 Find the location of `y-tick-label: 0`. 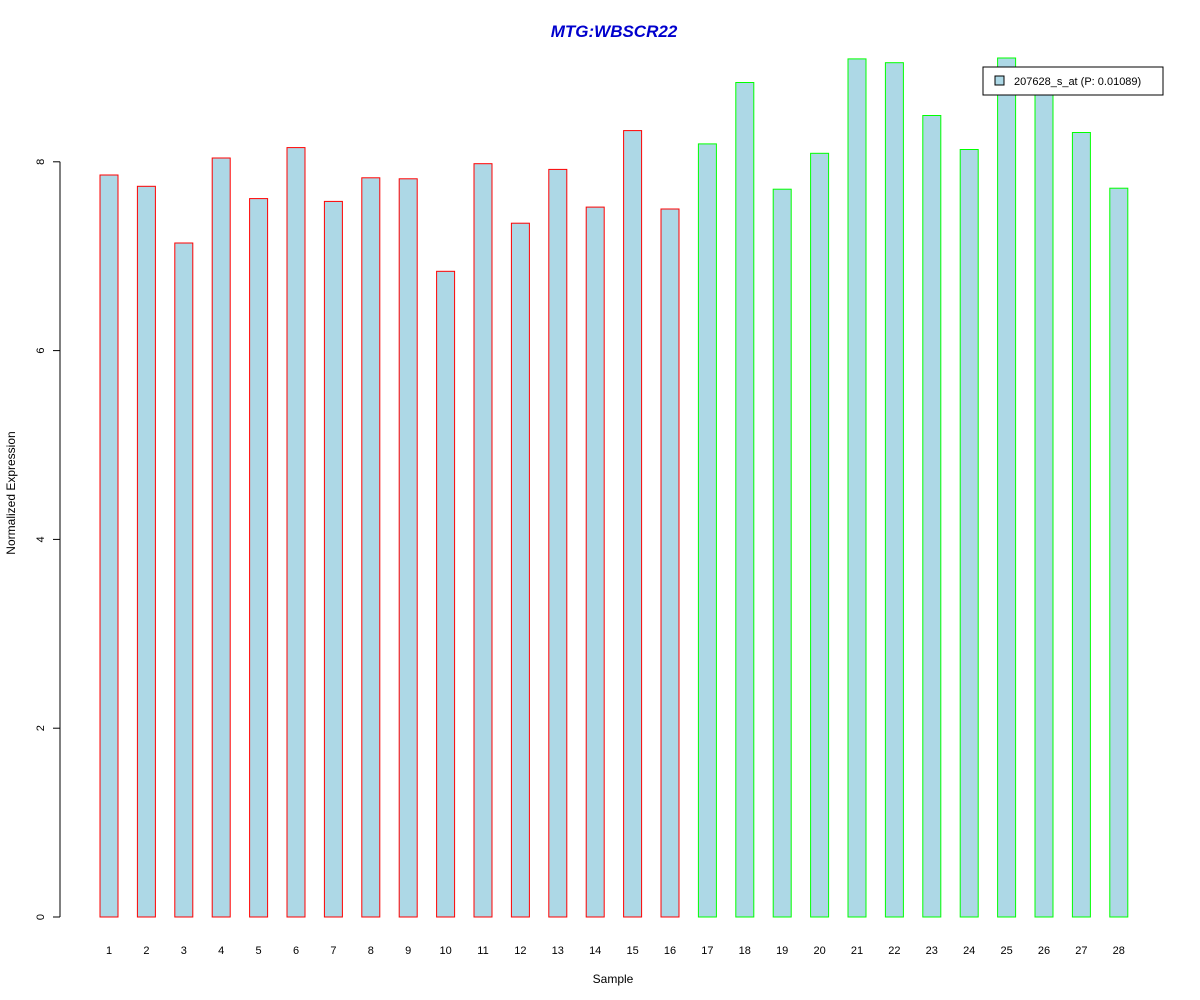

y-tick-label: 0 is located at coordinates (41, 917).